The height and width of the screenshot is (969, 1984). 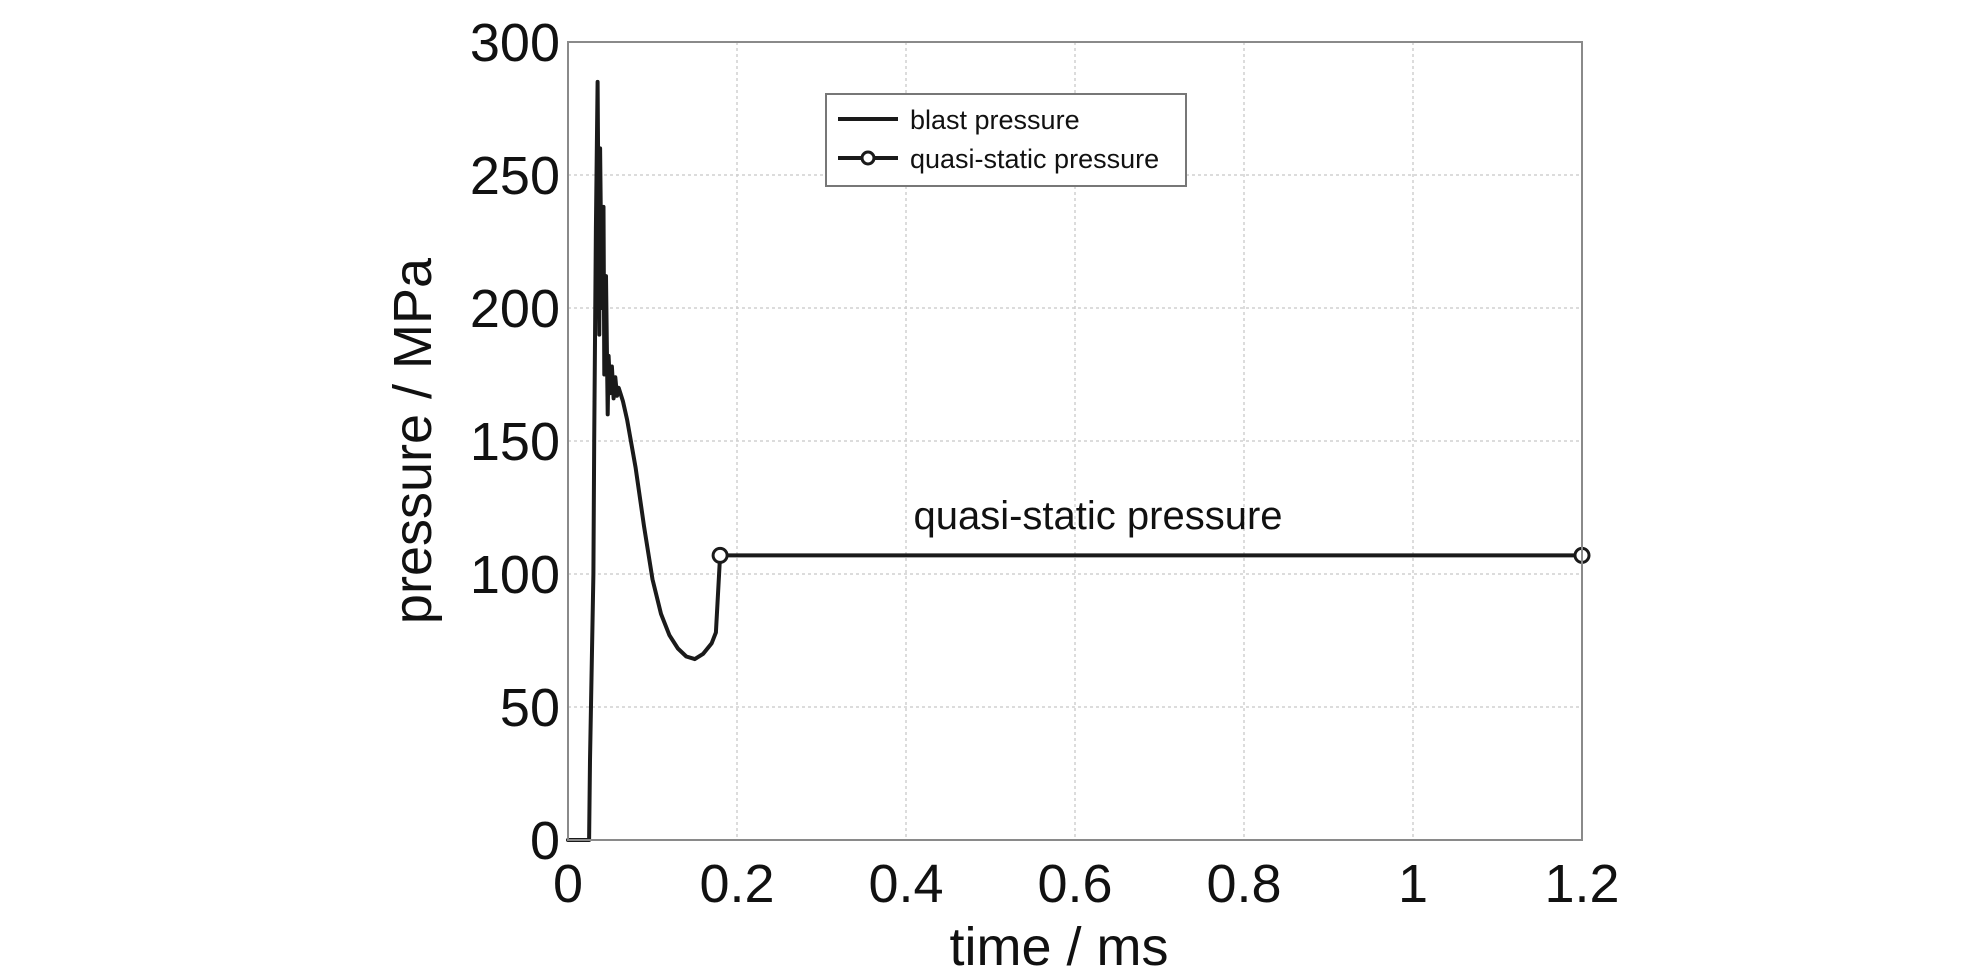 What do you see at coordinates (644, 460) in the screenshot?
I see `series-line-blast-pressure` at bounding box center [644, 460].